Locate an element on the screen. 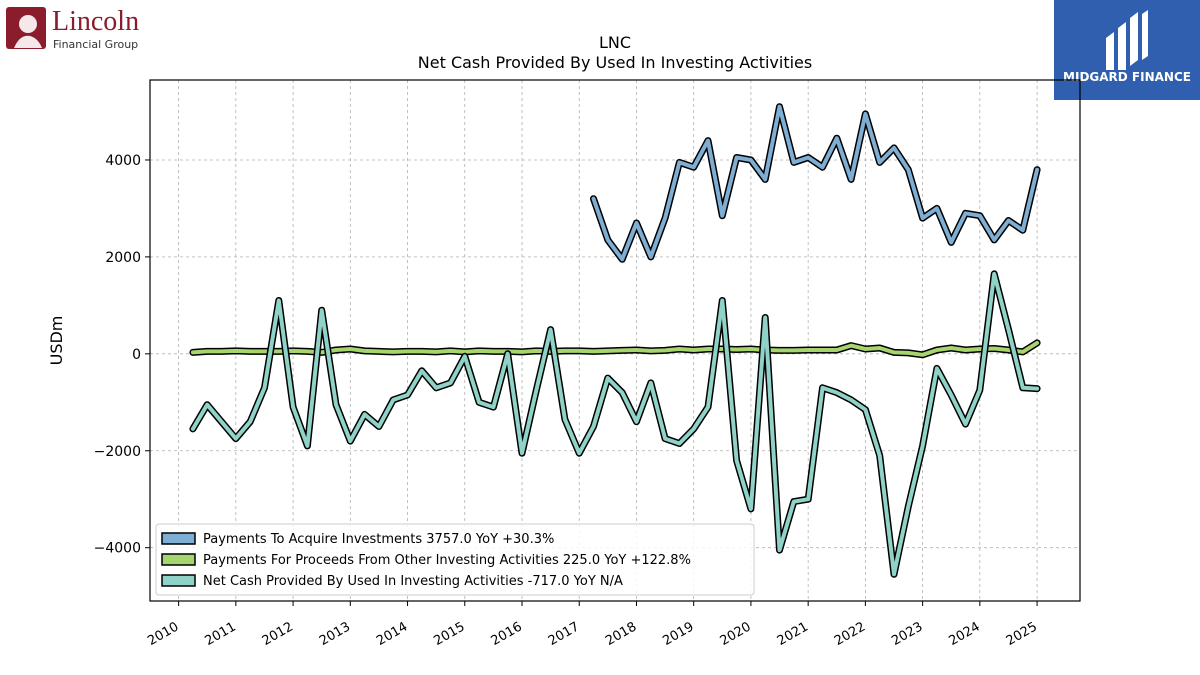 The image size is (1200, 675). y-tick-label: 4000 is located at coordinates (123, 161).